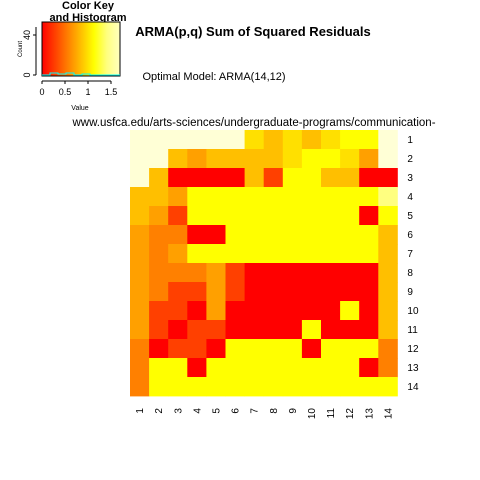 Image resolution: width=480 pixels, height=480 pixels. What do you see at coordinates (292, 311) in the screenshot?
I see `heatmap-cell-r10-c9` at bounding box center [292, 311].